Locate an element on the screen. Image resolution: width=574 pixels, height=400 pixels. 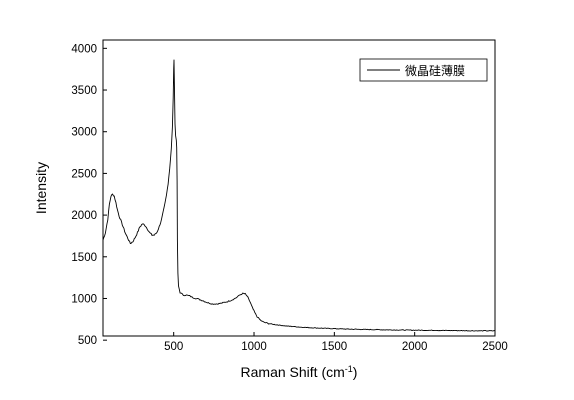
x-tick-label: 2500 is located at coordinates (495, 347).